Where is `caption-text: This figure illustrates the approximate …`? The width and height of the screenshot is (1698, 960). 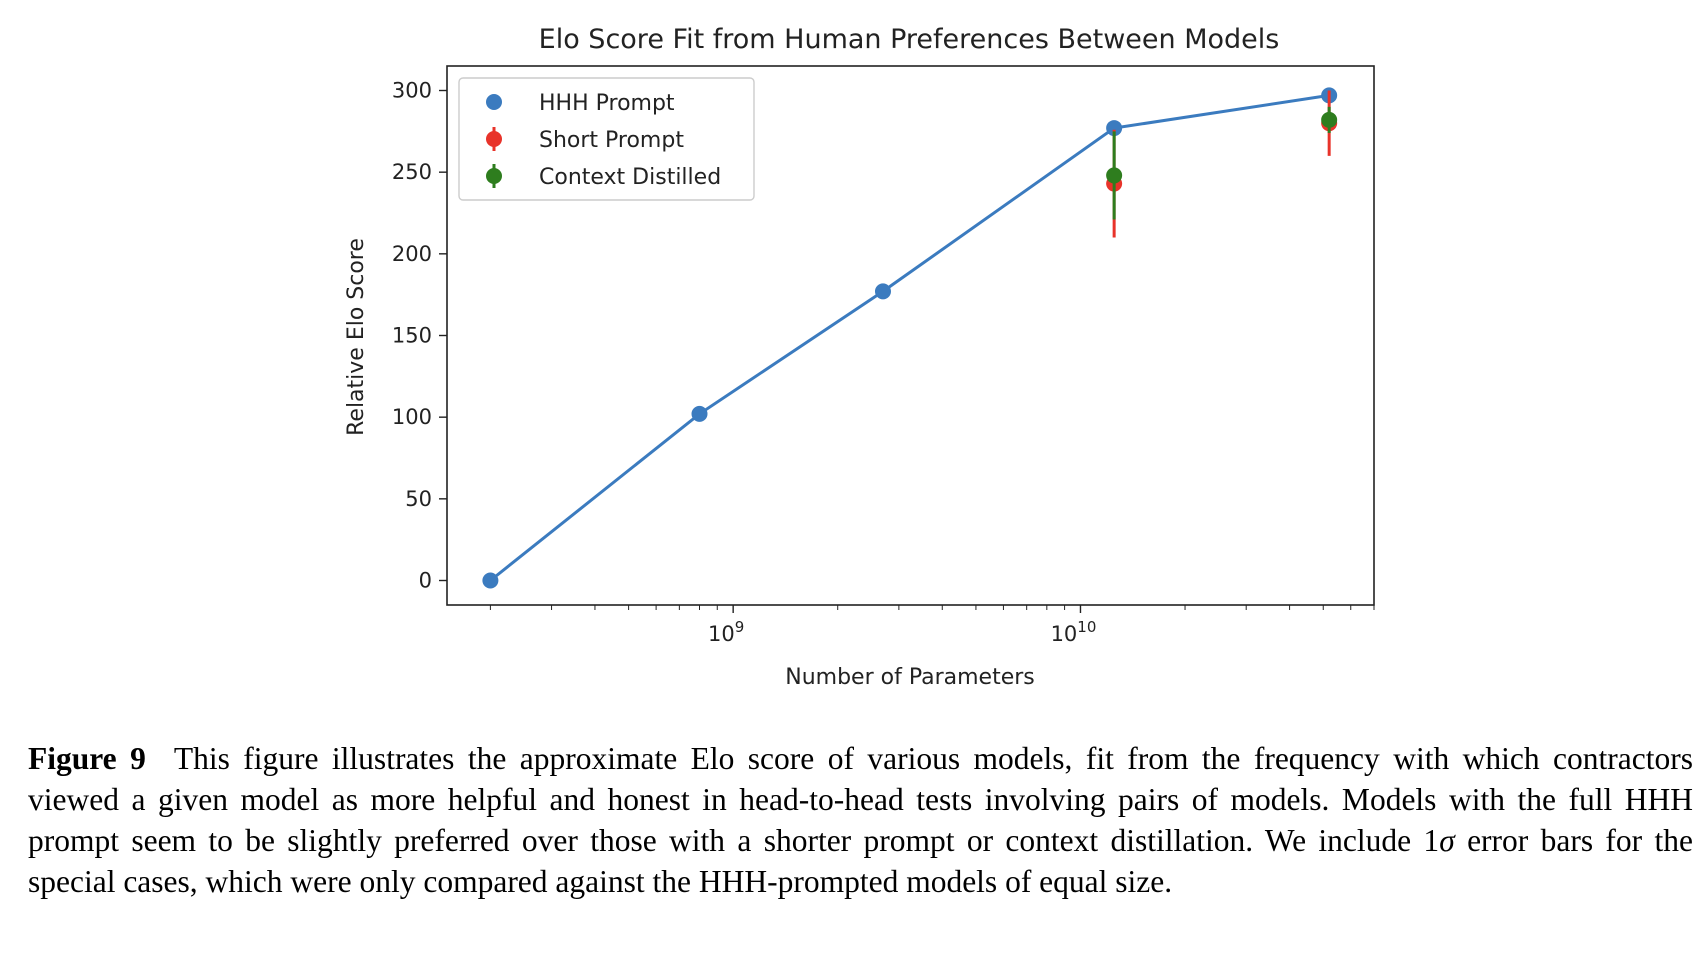
caption-text: This figure illustrates the approximate … is located at coordinates (860, 799).